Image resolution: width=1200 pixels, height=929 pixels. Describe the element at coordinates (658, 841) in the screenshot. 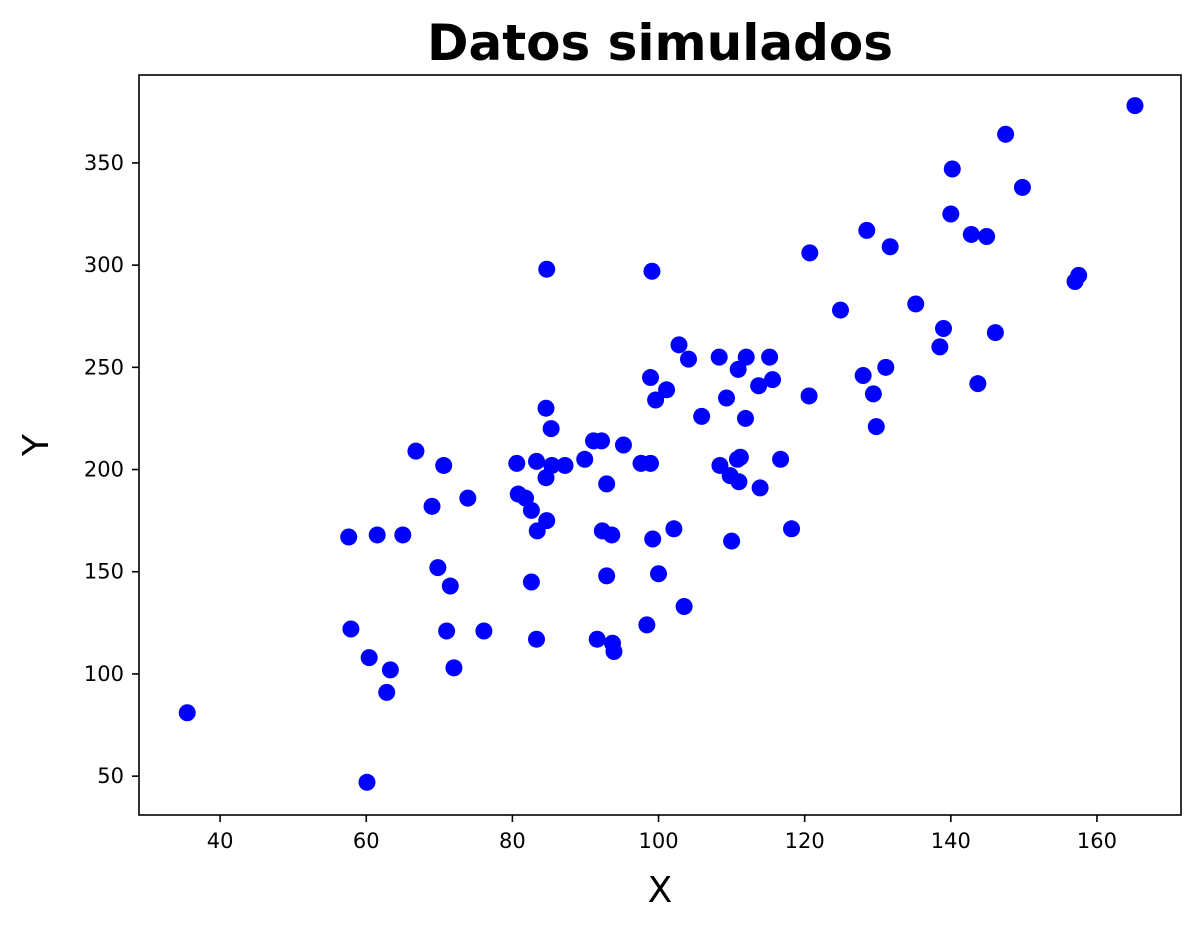

I see `x-tick-label: 100` at that location.